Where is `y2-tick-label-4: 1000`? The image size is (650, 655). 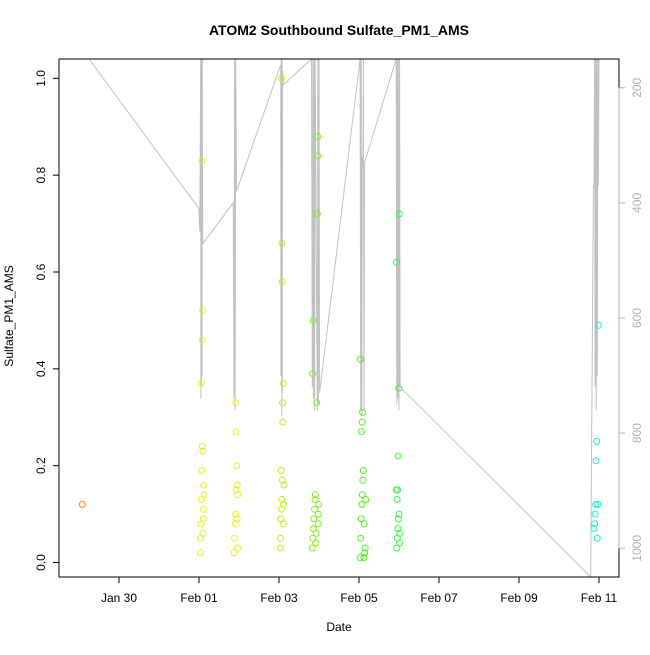
y2-tick-label-4: 1000 is located at coordinates (637, 548).